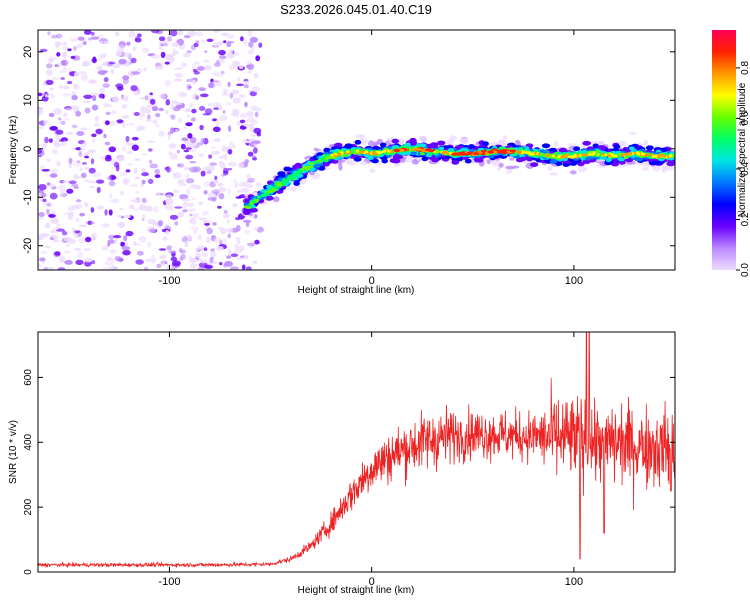 Image resolution: width=750 pixels, height=600 pixels. What do you see at coordinates (372, 281) in the screenshot?
I see `spectrogram-x-tick-label: 0` at bounding box center [372, 281].